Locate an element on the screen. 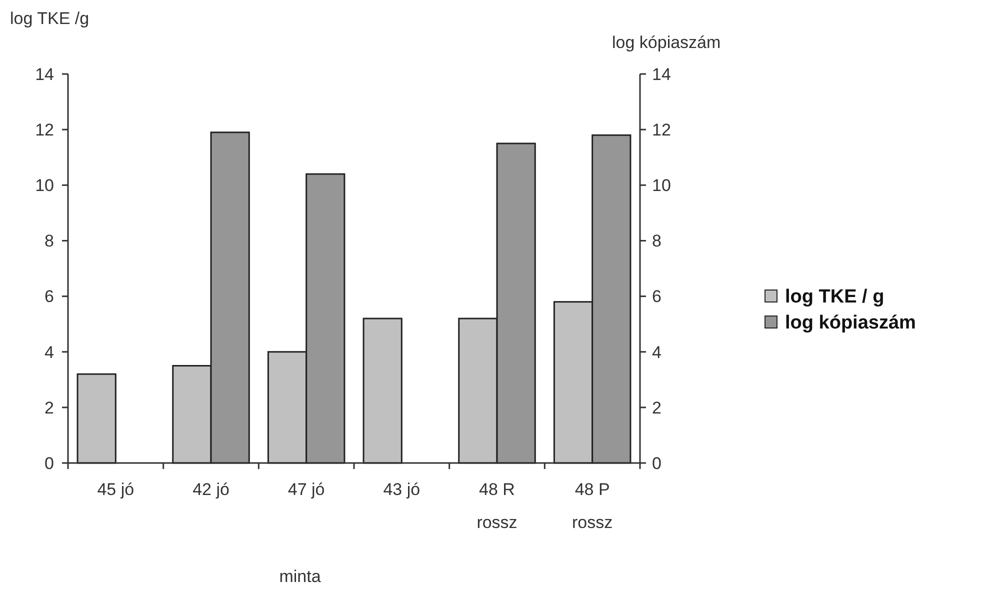 The width and height of the screenshot is (986, 589). x-tick-label: 48 P rossz is located at coordinates (592, 506).